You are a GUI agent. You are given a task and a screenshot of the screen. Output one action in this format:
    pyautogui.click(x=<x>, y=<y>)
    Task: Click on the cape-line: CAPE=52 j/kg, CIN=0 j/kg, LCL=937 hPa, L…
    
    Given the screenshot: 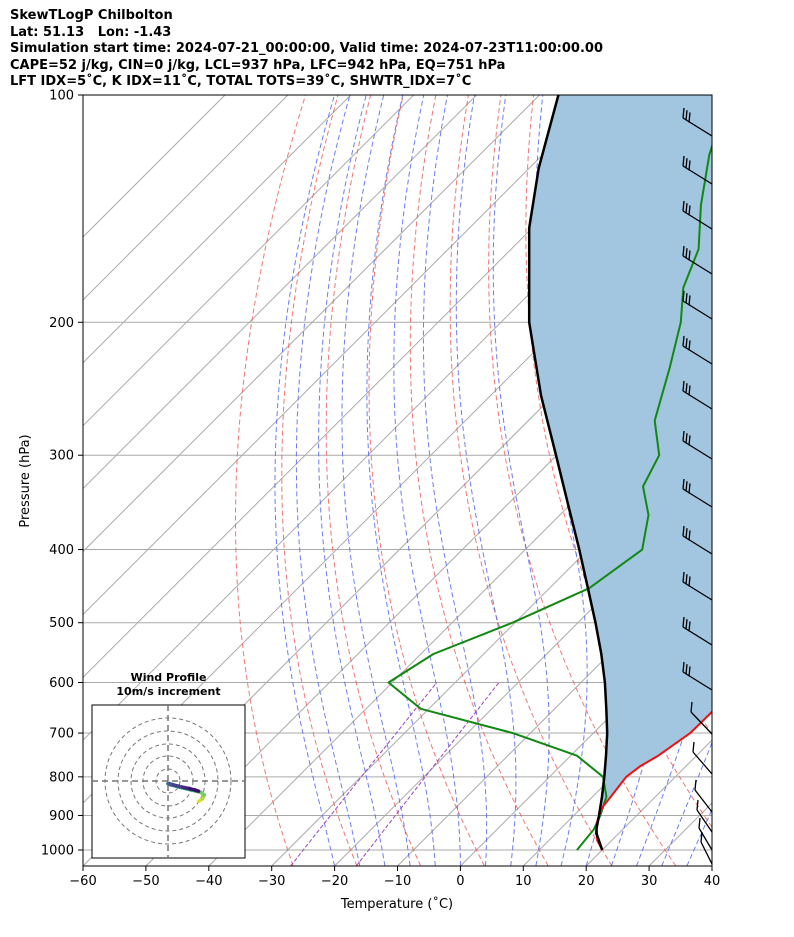 What is the action you would take?
    pyautogui.click(x=258, y=65)
    